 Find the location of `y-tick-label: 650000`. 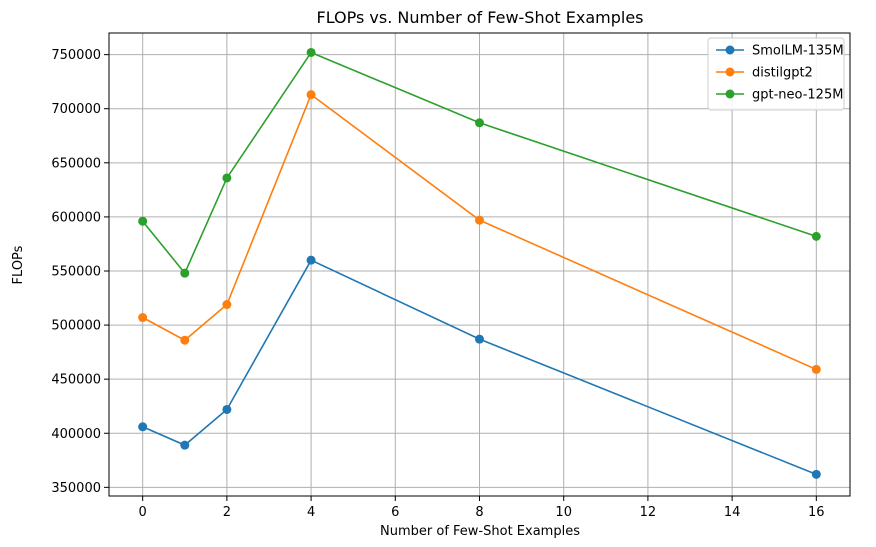

y-tick-label: 650000 is located at coordinates (76, 163).